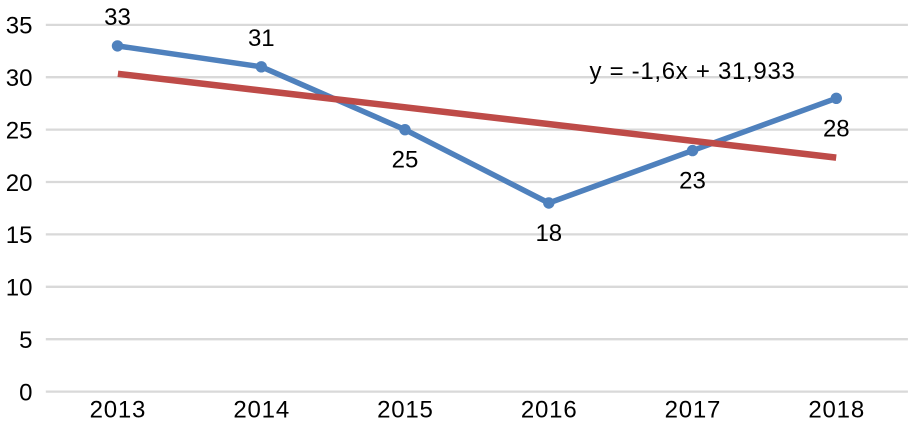 This screenshot has height=425, width=914. What do you see at coordinates (693, 410) in the screenshot?
I see `svg-text: 2017` at bounding box center [693, 410].